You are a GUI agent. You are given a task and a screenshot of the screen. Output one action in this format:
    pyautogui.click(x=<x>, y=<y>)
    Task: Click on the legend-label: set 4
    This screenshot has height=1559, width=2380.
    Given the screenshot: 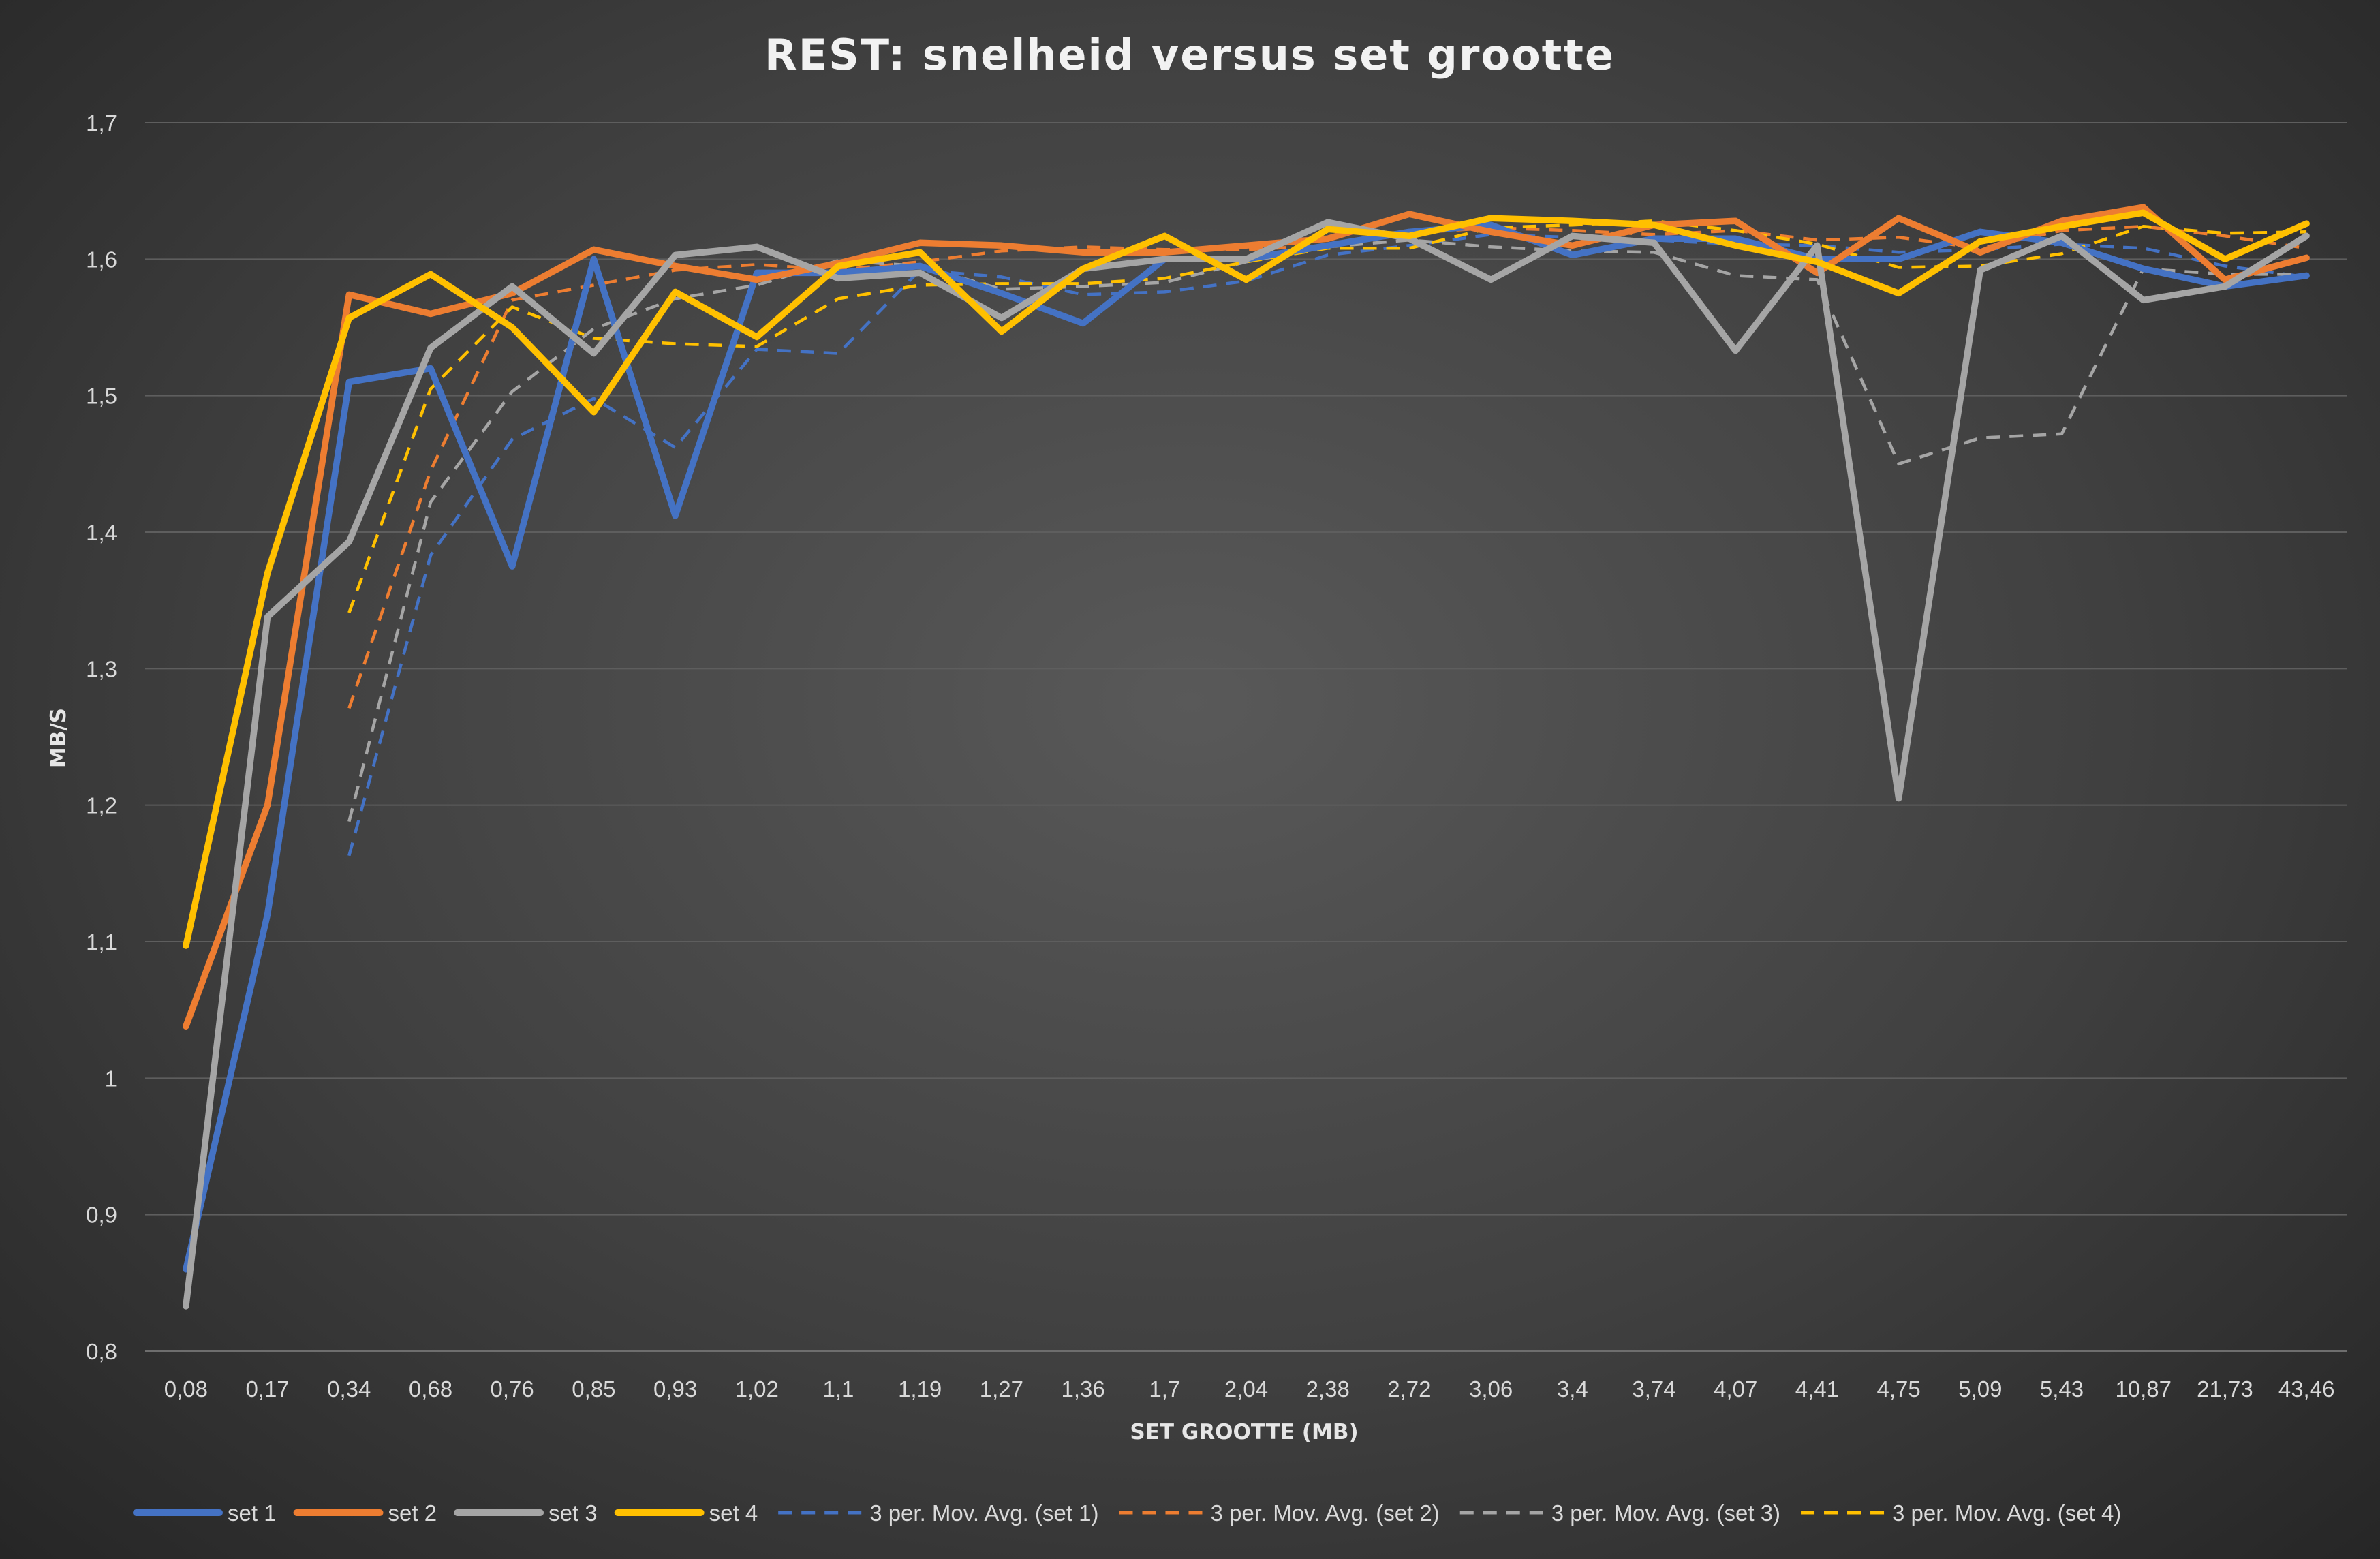 What is the action you would take?
    pyautogui.click(x=733, y=1513)
    